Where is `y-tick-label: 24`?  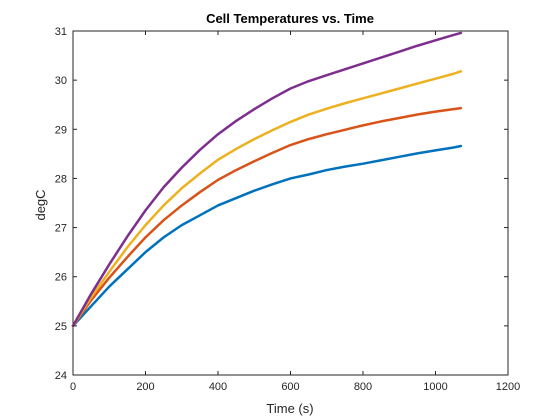 y-tick-label: 24 is located at coordinates (61, 376).